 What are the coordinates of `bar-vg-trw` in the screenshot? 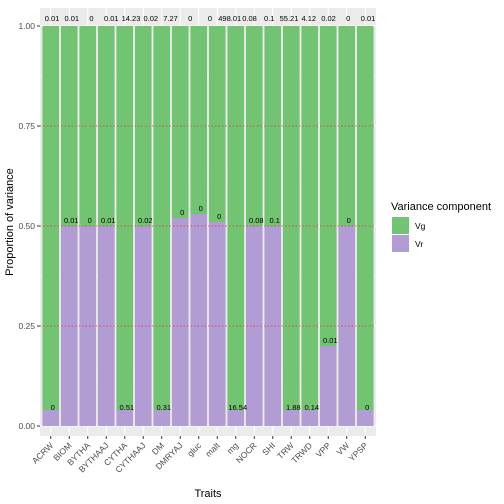 It's located at (291, 218).